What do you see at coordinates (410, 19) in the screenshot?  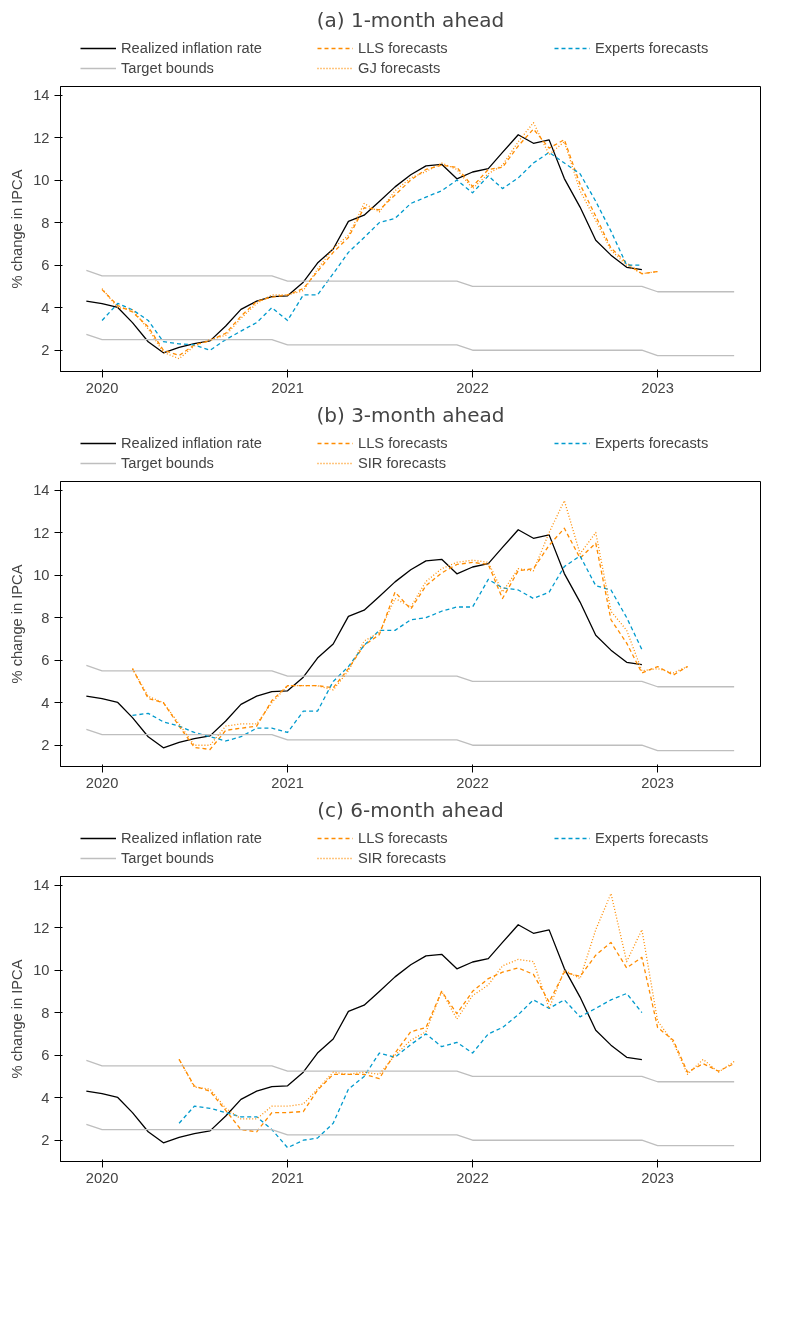 I see `chart-title: (a) 1-month ahead` at bounding box center [410, 19].